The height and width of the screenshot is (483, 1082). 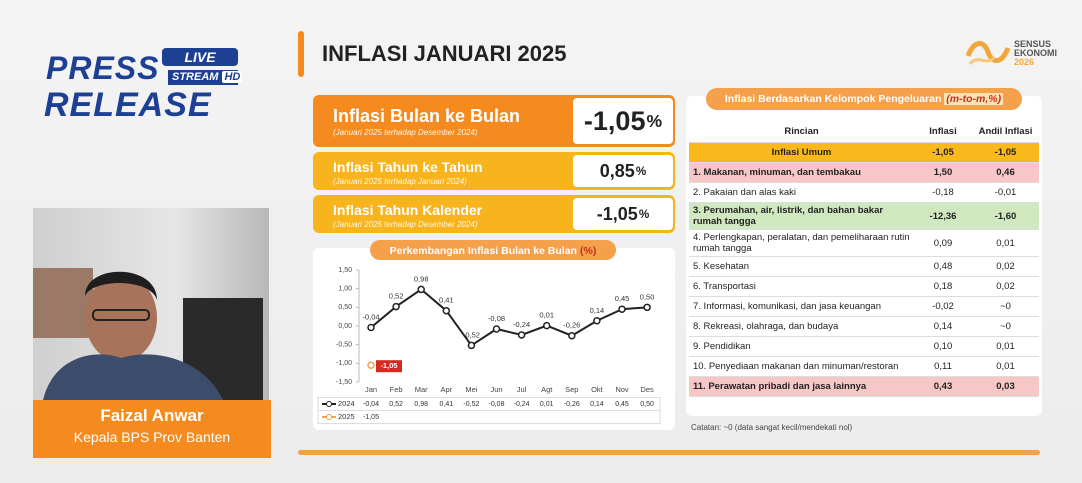 What do you see at coordinates (801, 152) in the screenshot?
I see `row-label: Inflasi Umum` at bounding box center [801, 152].